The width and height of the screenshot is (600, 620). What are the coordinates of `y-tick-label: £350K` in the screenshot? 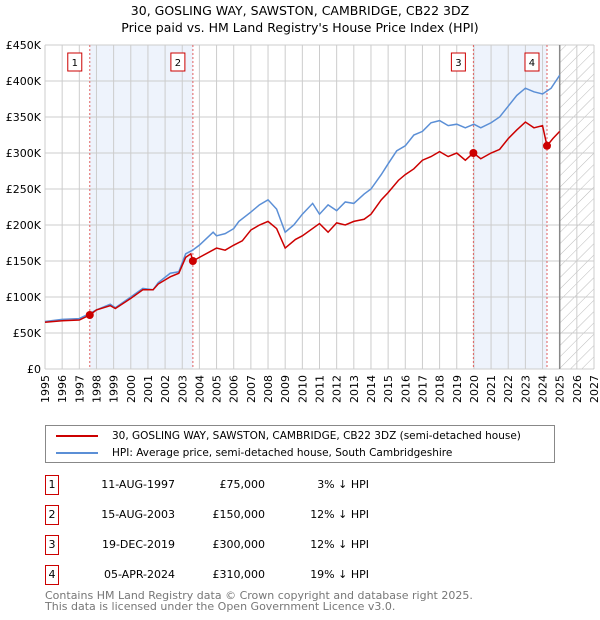 It's located at (24, 117).